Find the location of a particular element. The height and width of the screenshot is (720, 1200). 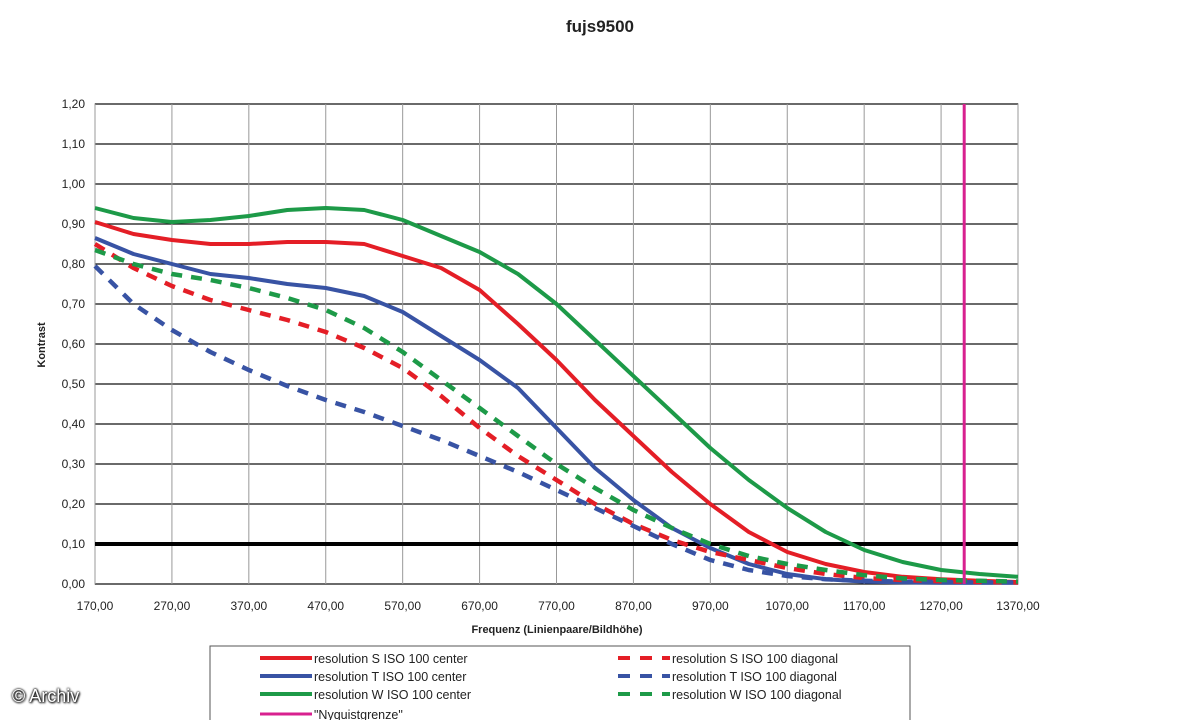

x-tick-label: 370,00 is located at coordinates (248, 606).